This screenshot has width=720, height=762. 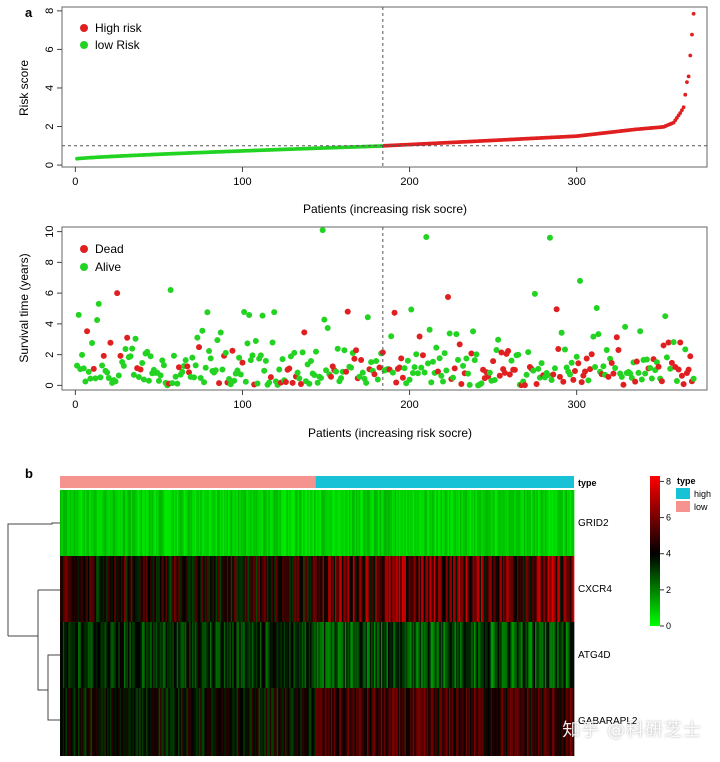 I want to click on risk-y-tick-label: 4, so click(x=50, y=88).